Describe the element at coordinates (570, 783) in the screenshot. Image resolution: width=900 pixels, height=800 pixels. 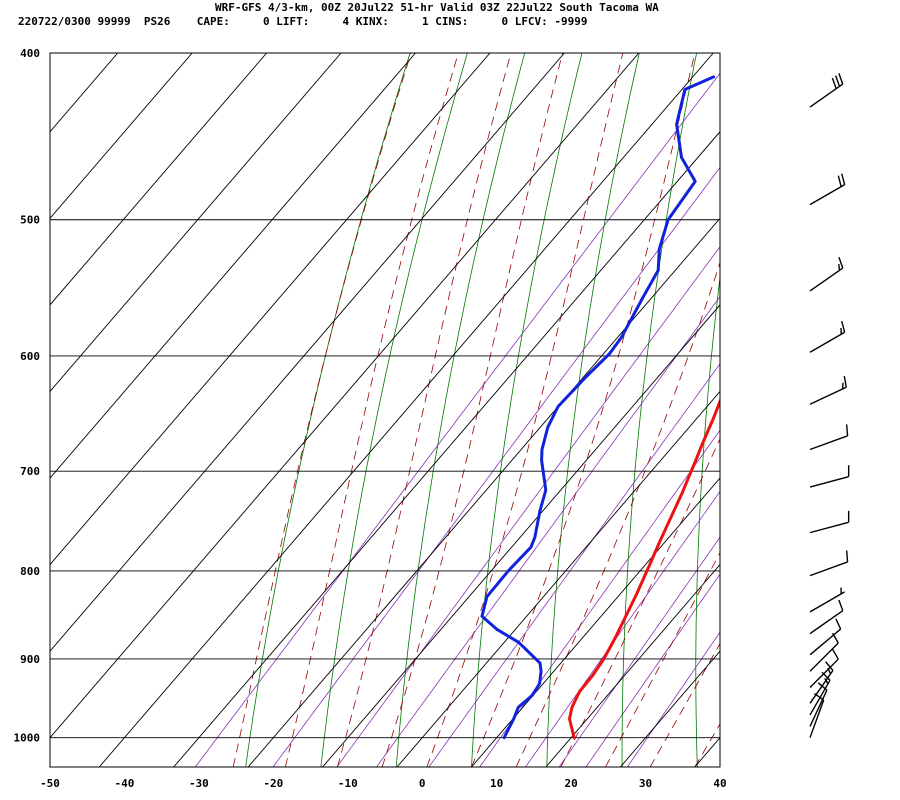
I see `x-tick-label: 20` at that location.